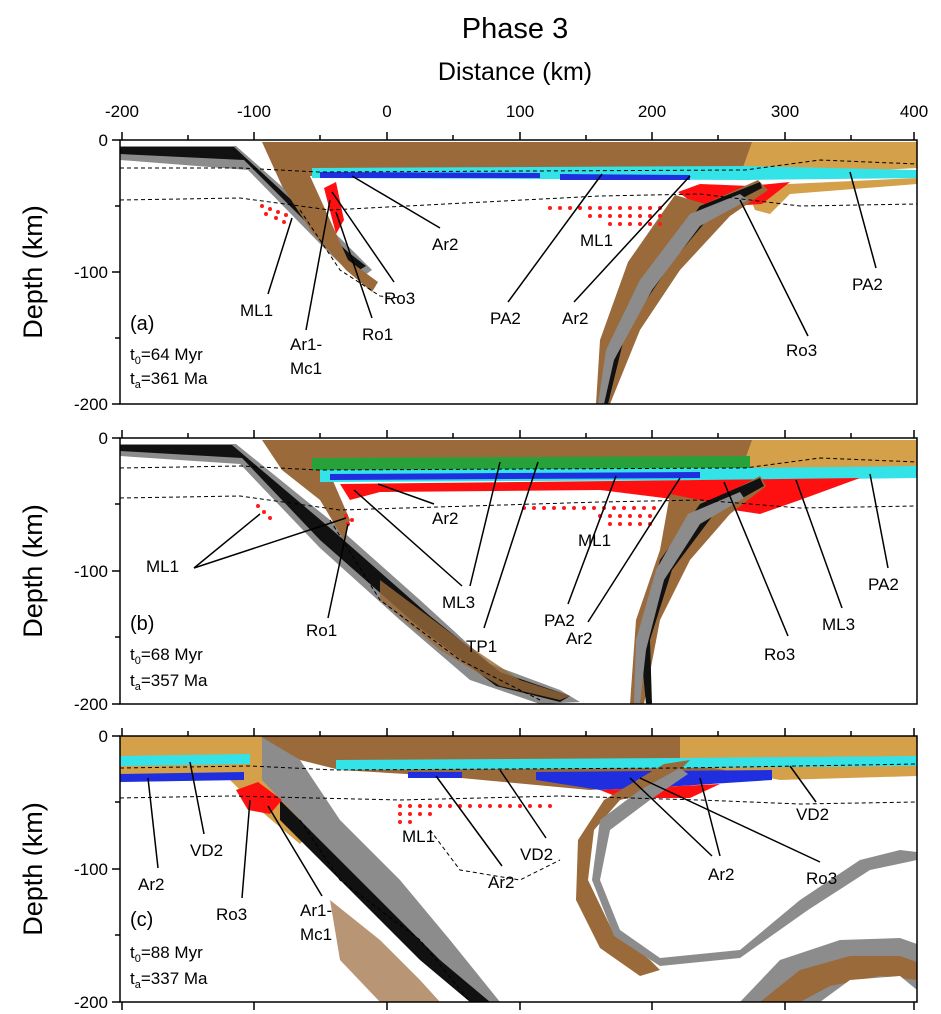 The image size is (941, 1014). Describe the element at coordinates (169, 980) in the screenshot. I see `panel-c-ta: ta=337 Ma` at that location.